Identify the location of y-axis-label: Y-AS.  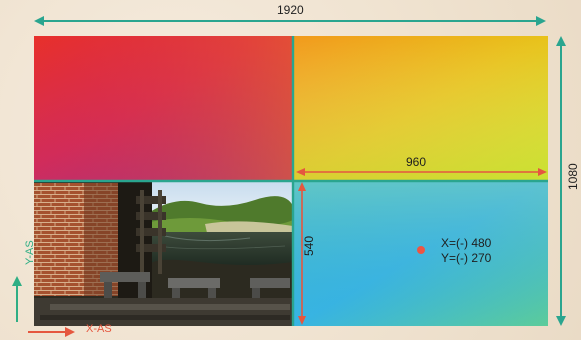
(30, 252).